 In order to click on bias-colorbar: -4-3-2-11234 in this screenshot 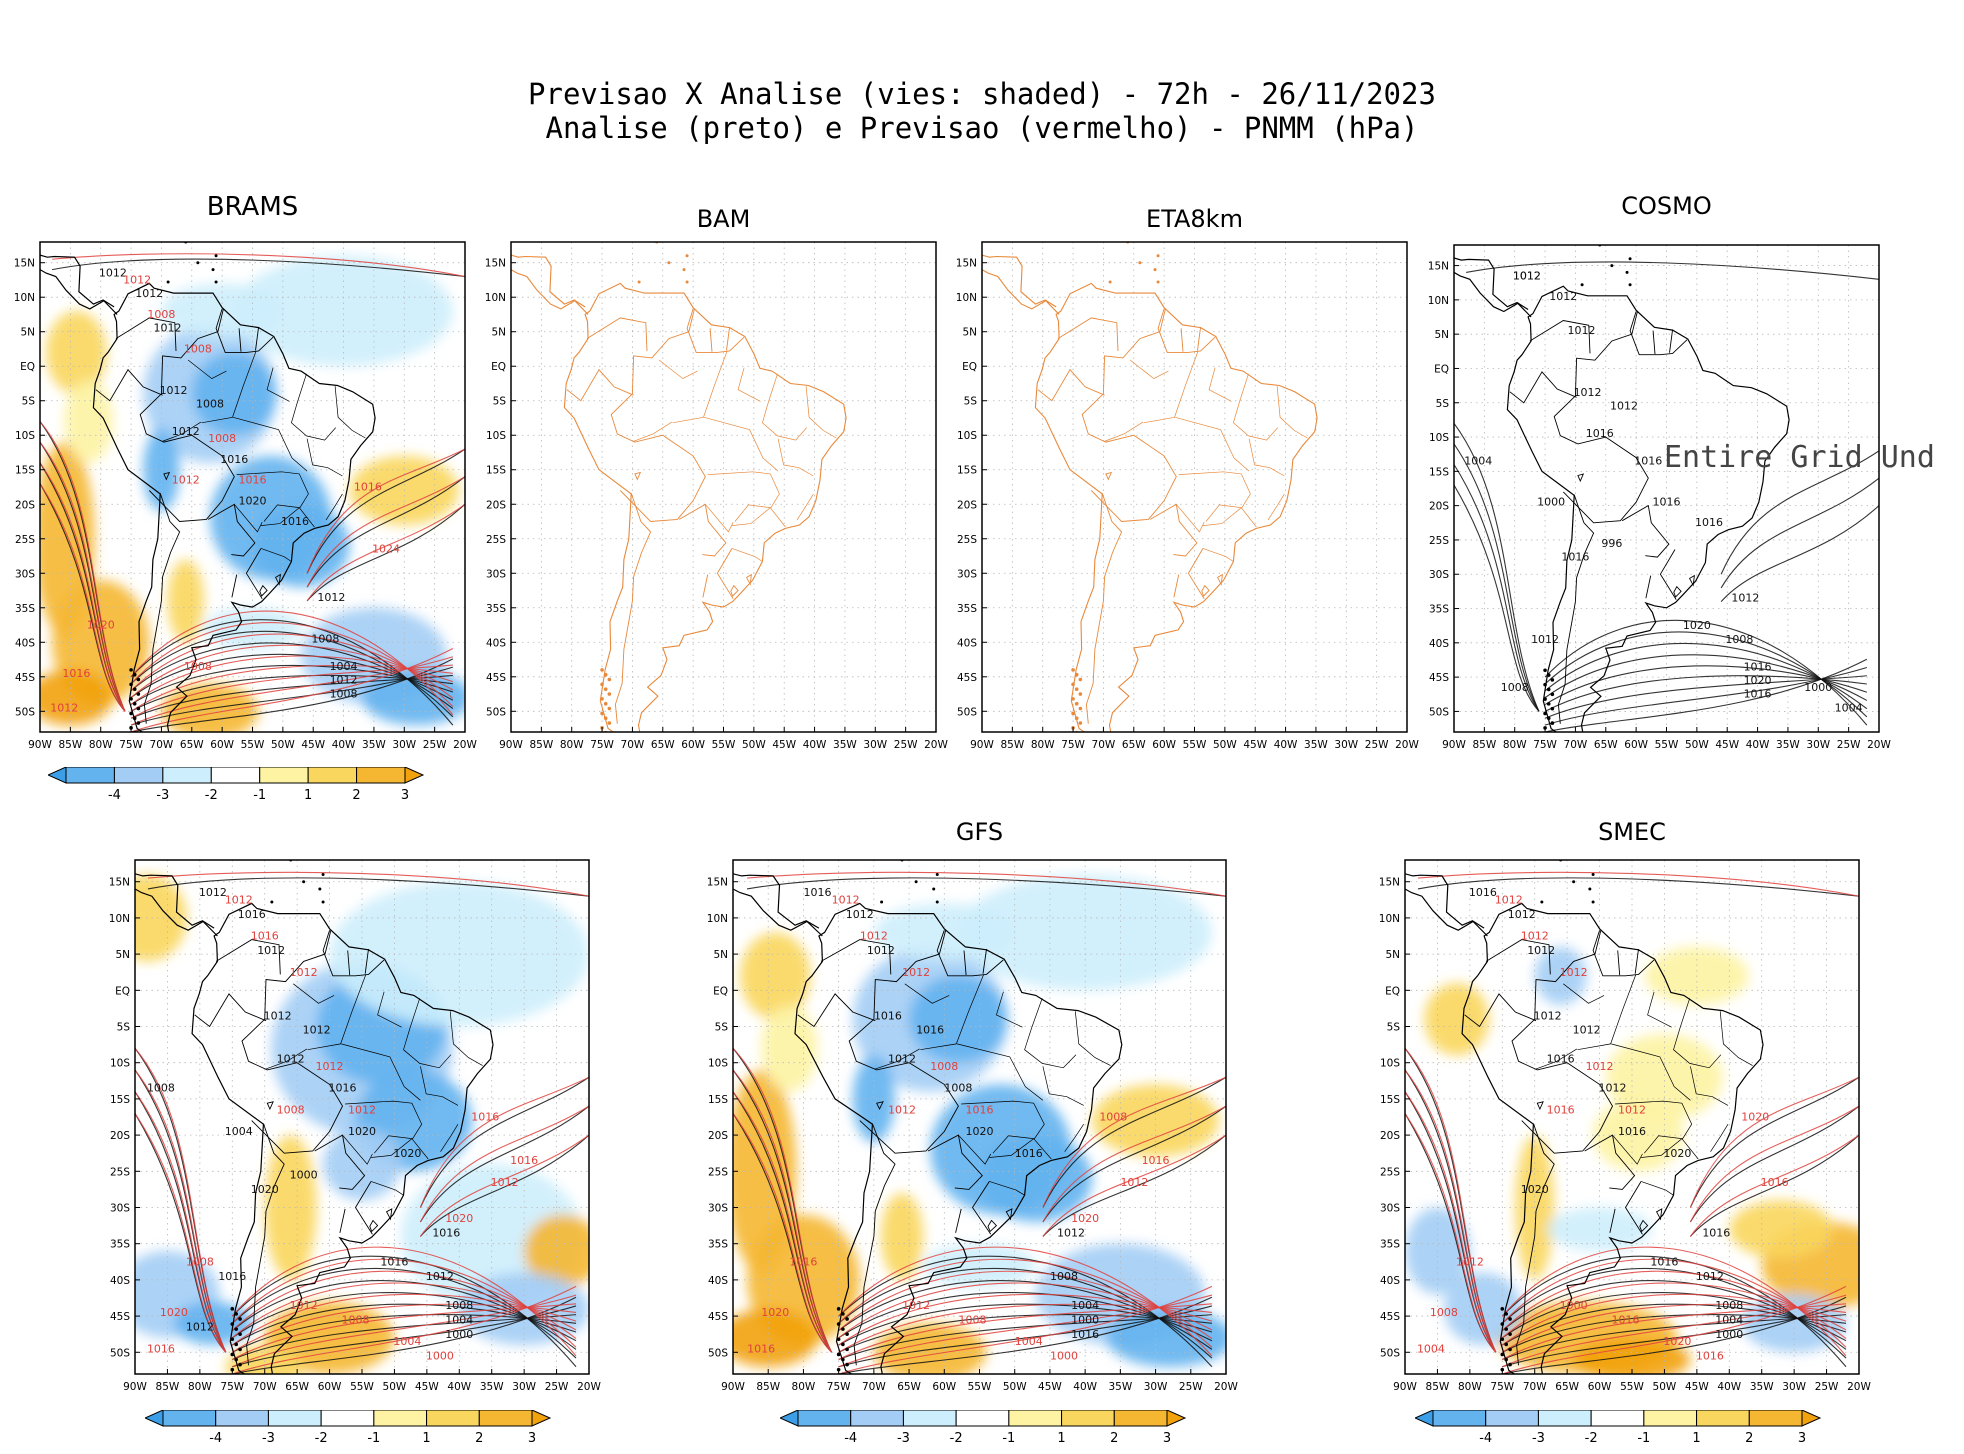, I will do `click(366, 1427)`.